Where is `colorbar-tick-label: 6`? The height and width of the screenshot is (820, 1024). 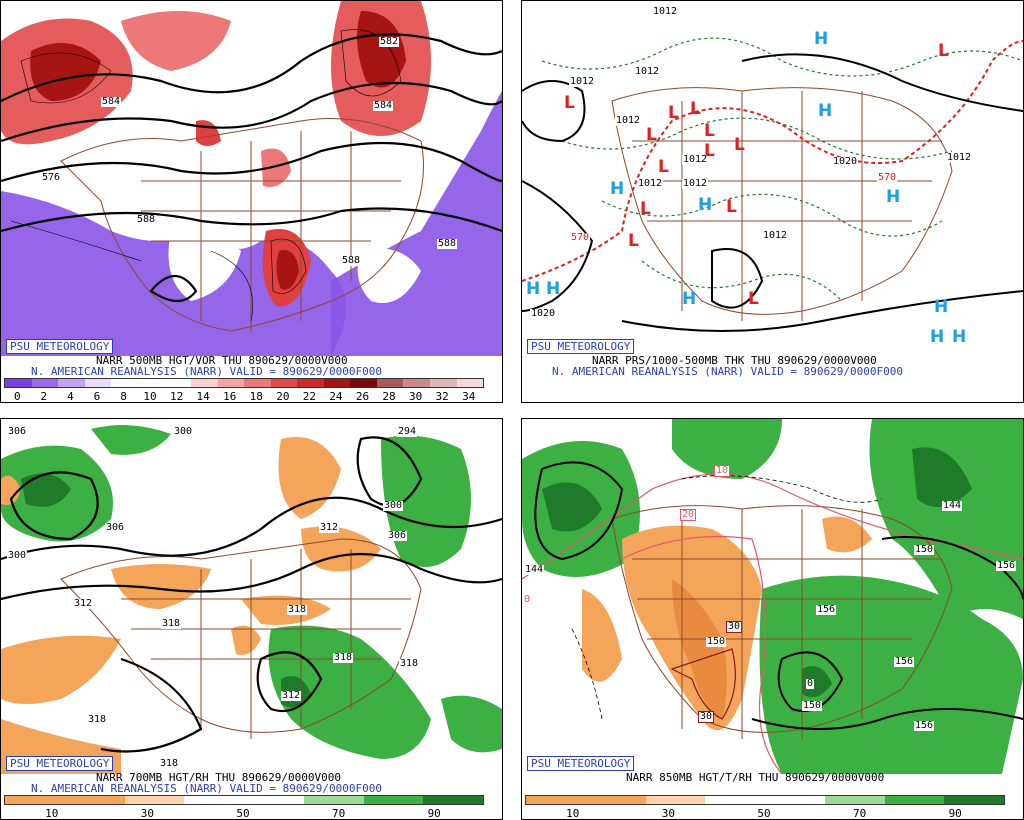
colorbar-tick-label: 6 is located at coordinates (97, 396).